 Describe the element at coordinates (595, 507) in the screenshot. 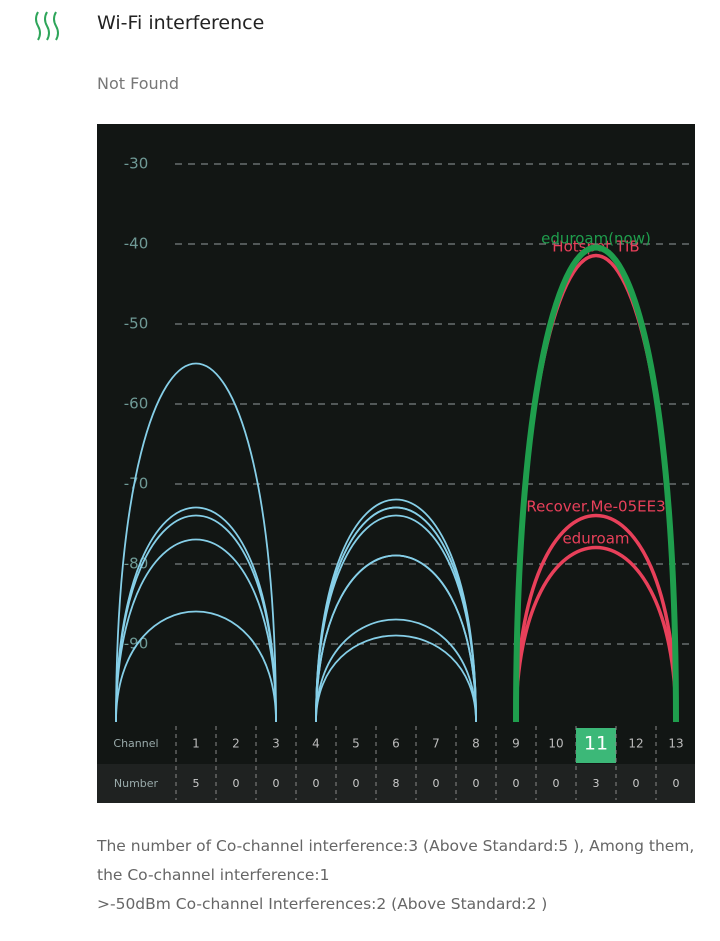

I see `network-label: Recover.Me-05EE3` at that location.